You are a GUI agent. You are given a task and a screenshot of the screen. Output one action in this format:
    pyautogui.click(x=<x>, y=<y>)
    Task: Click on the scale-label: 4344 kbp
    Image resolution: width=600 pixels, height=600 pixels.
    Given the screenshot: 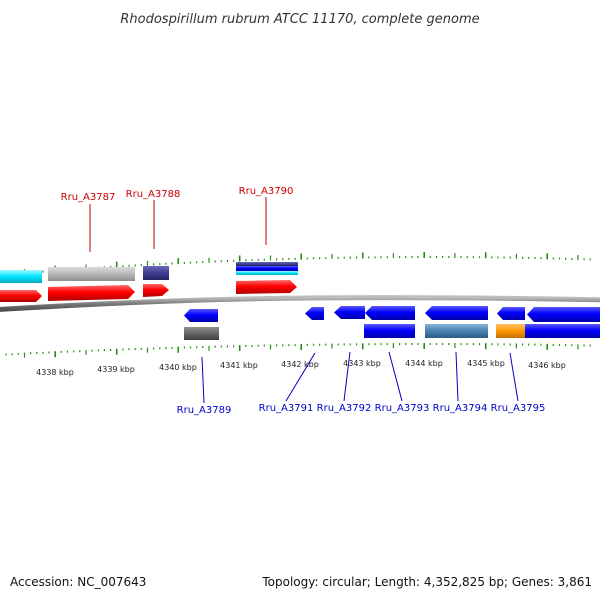 What is the action you would take?
    pyautogui.click(x=424, y=363)
    